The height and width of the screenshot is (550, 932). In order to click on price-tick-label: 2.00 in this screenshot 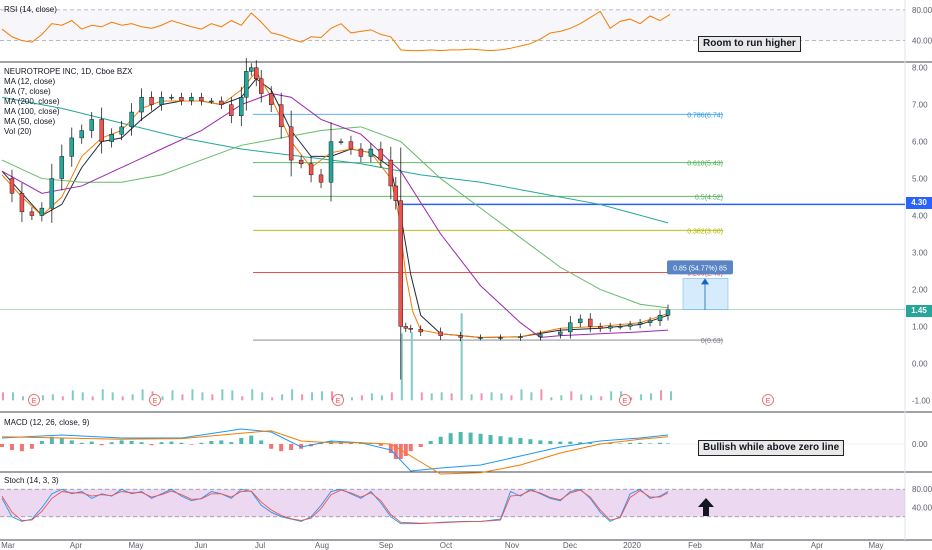, I will do `click(920, 289)`.